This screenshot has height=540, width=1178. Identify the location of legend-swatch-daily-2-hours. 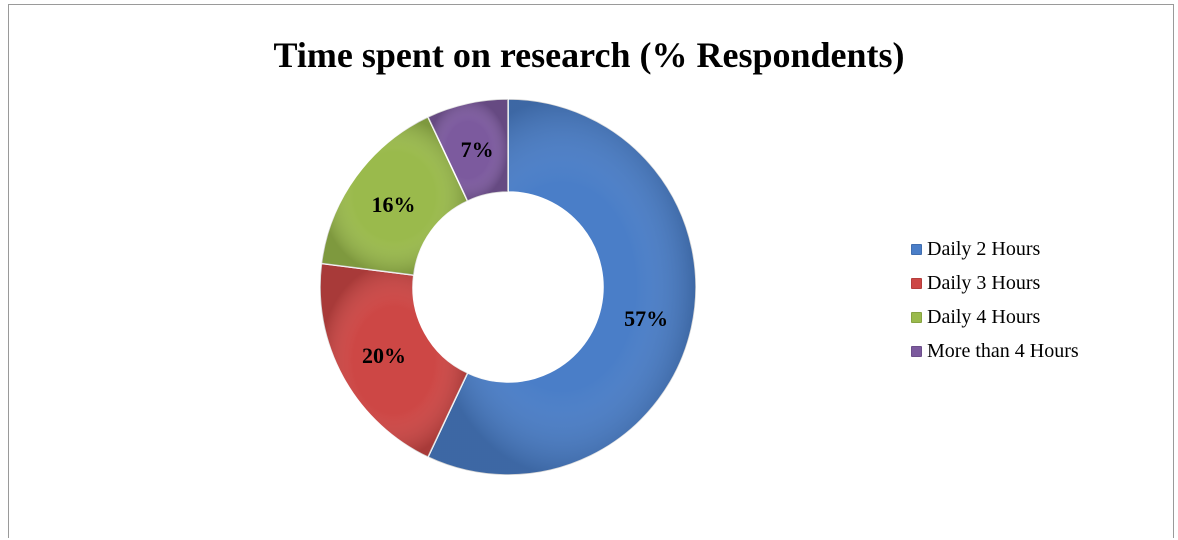
(916, 249).